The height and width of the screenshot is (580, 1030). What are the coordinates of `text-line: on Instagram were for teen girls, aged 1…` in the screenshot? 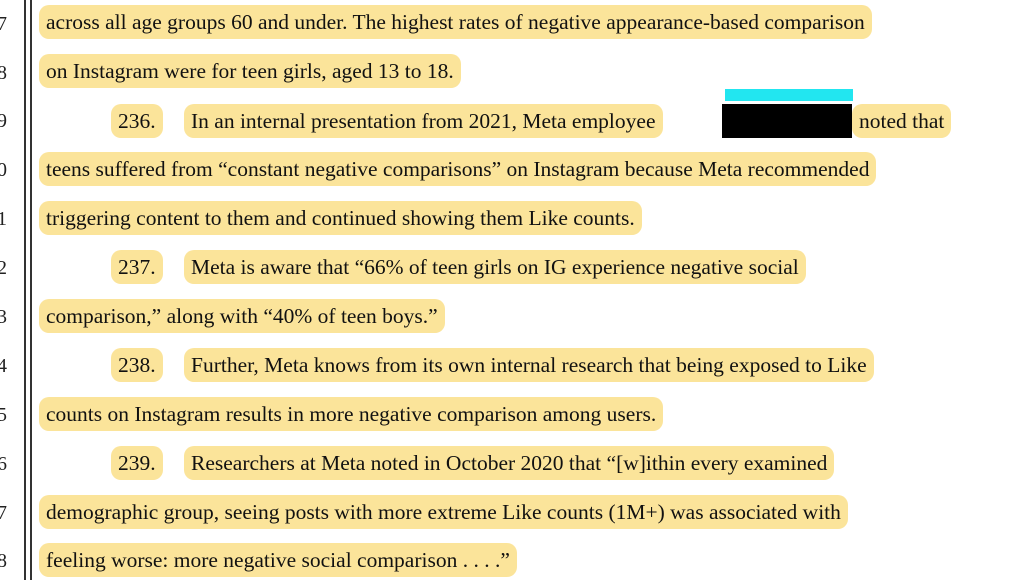 It's located at (250, 71).